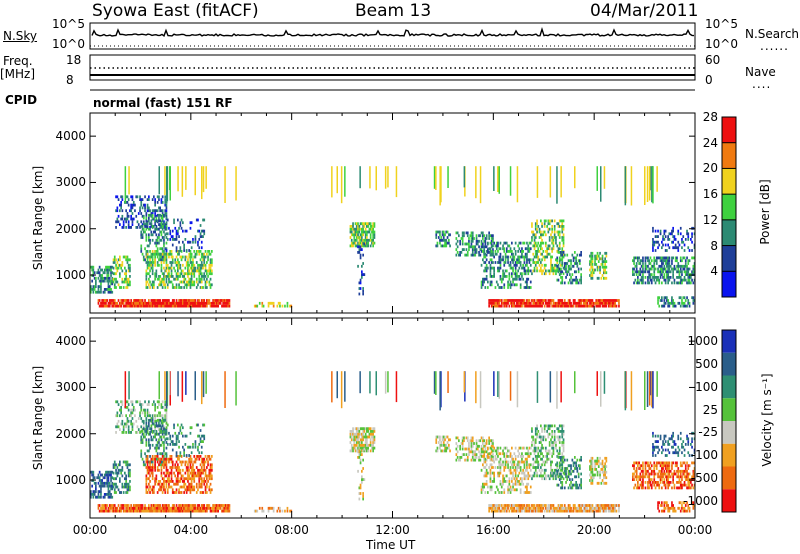 This screenshot has height=554, width=800. What do you see at coordinates (441, 184) in the screenshot?
I see `power-streak` at bounding box center [441, 184].